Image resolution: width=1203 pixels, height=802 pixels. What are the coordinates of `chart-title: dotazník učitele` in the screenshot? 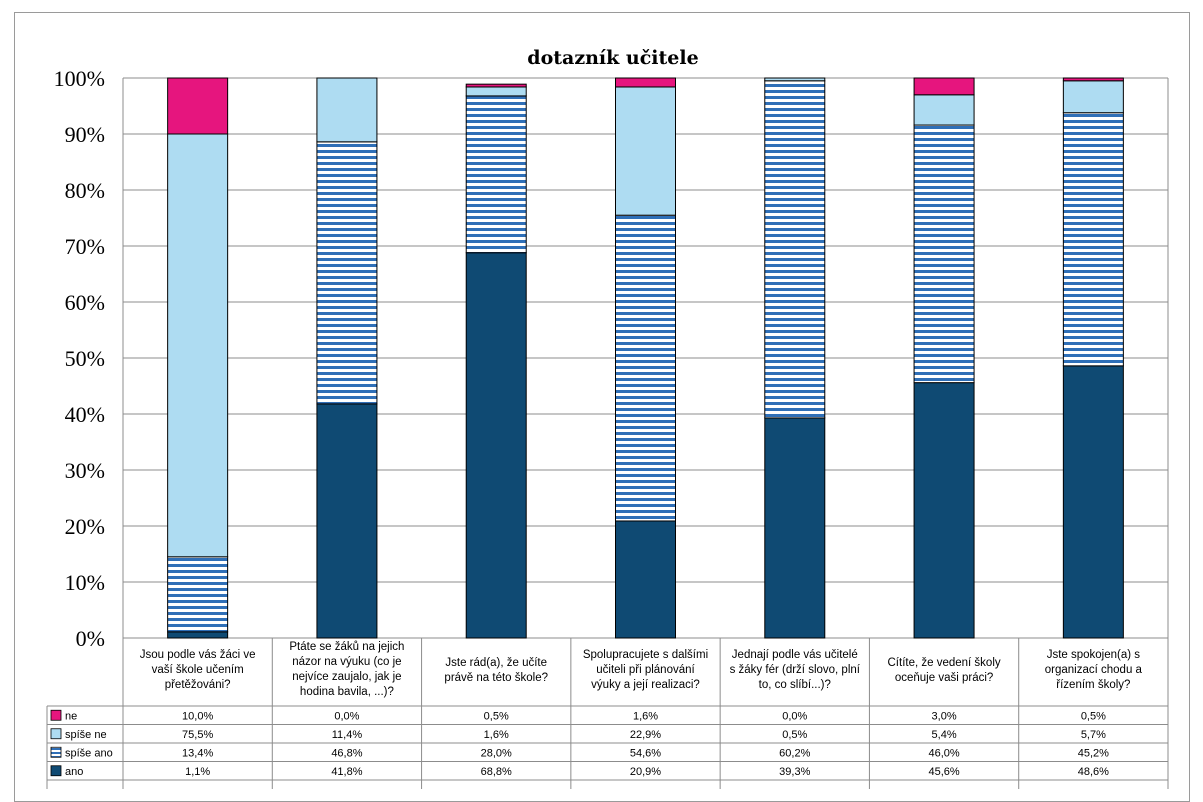 It's located at (612, 58).